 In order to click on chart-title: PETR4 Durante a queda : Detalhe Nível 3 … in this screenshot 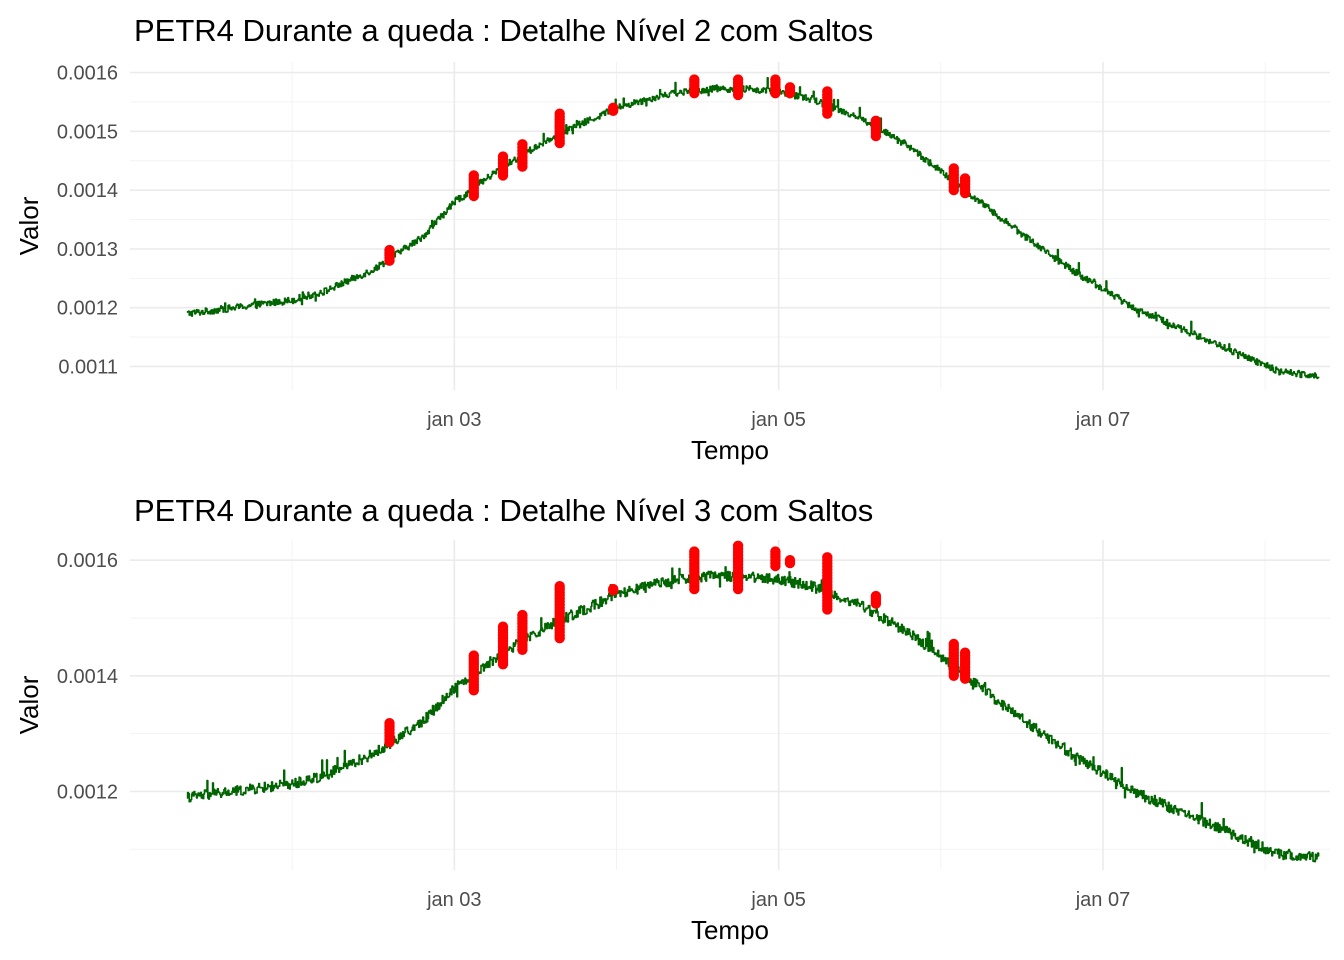, I will do `click(503, 510)`.